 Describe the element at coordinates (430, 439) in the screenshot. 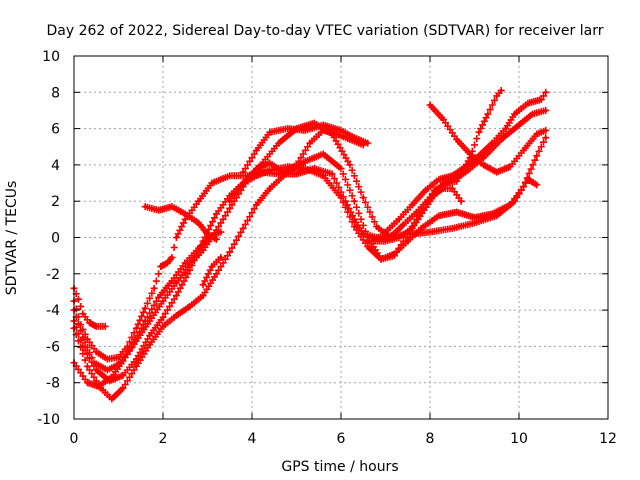

I see `x-tick-label: 8` at that location.